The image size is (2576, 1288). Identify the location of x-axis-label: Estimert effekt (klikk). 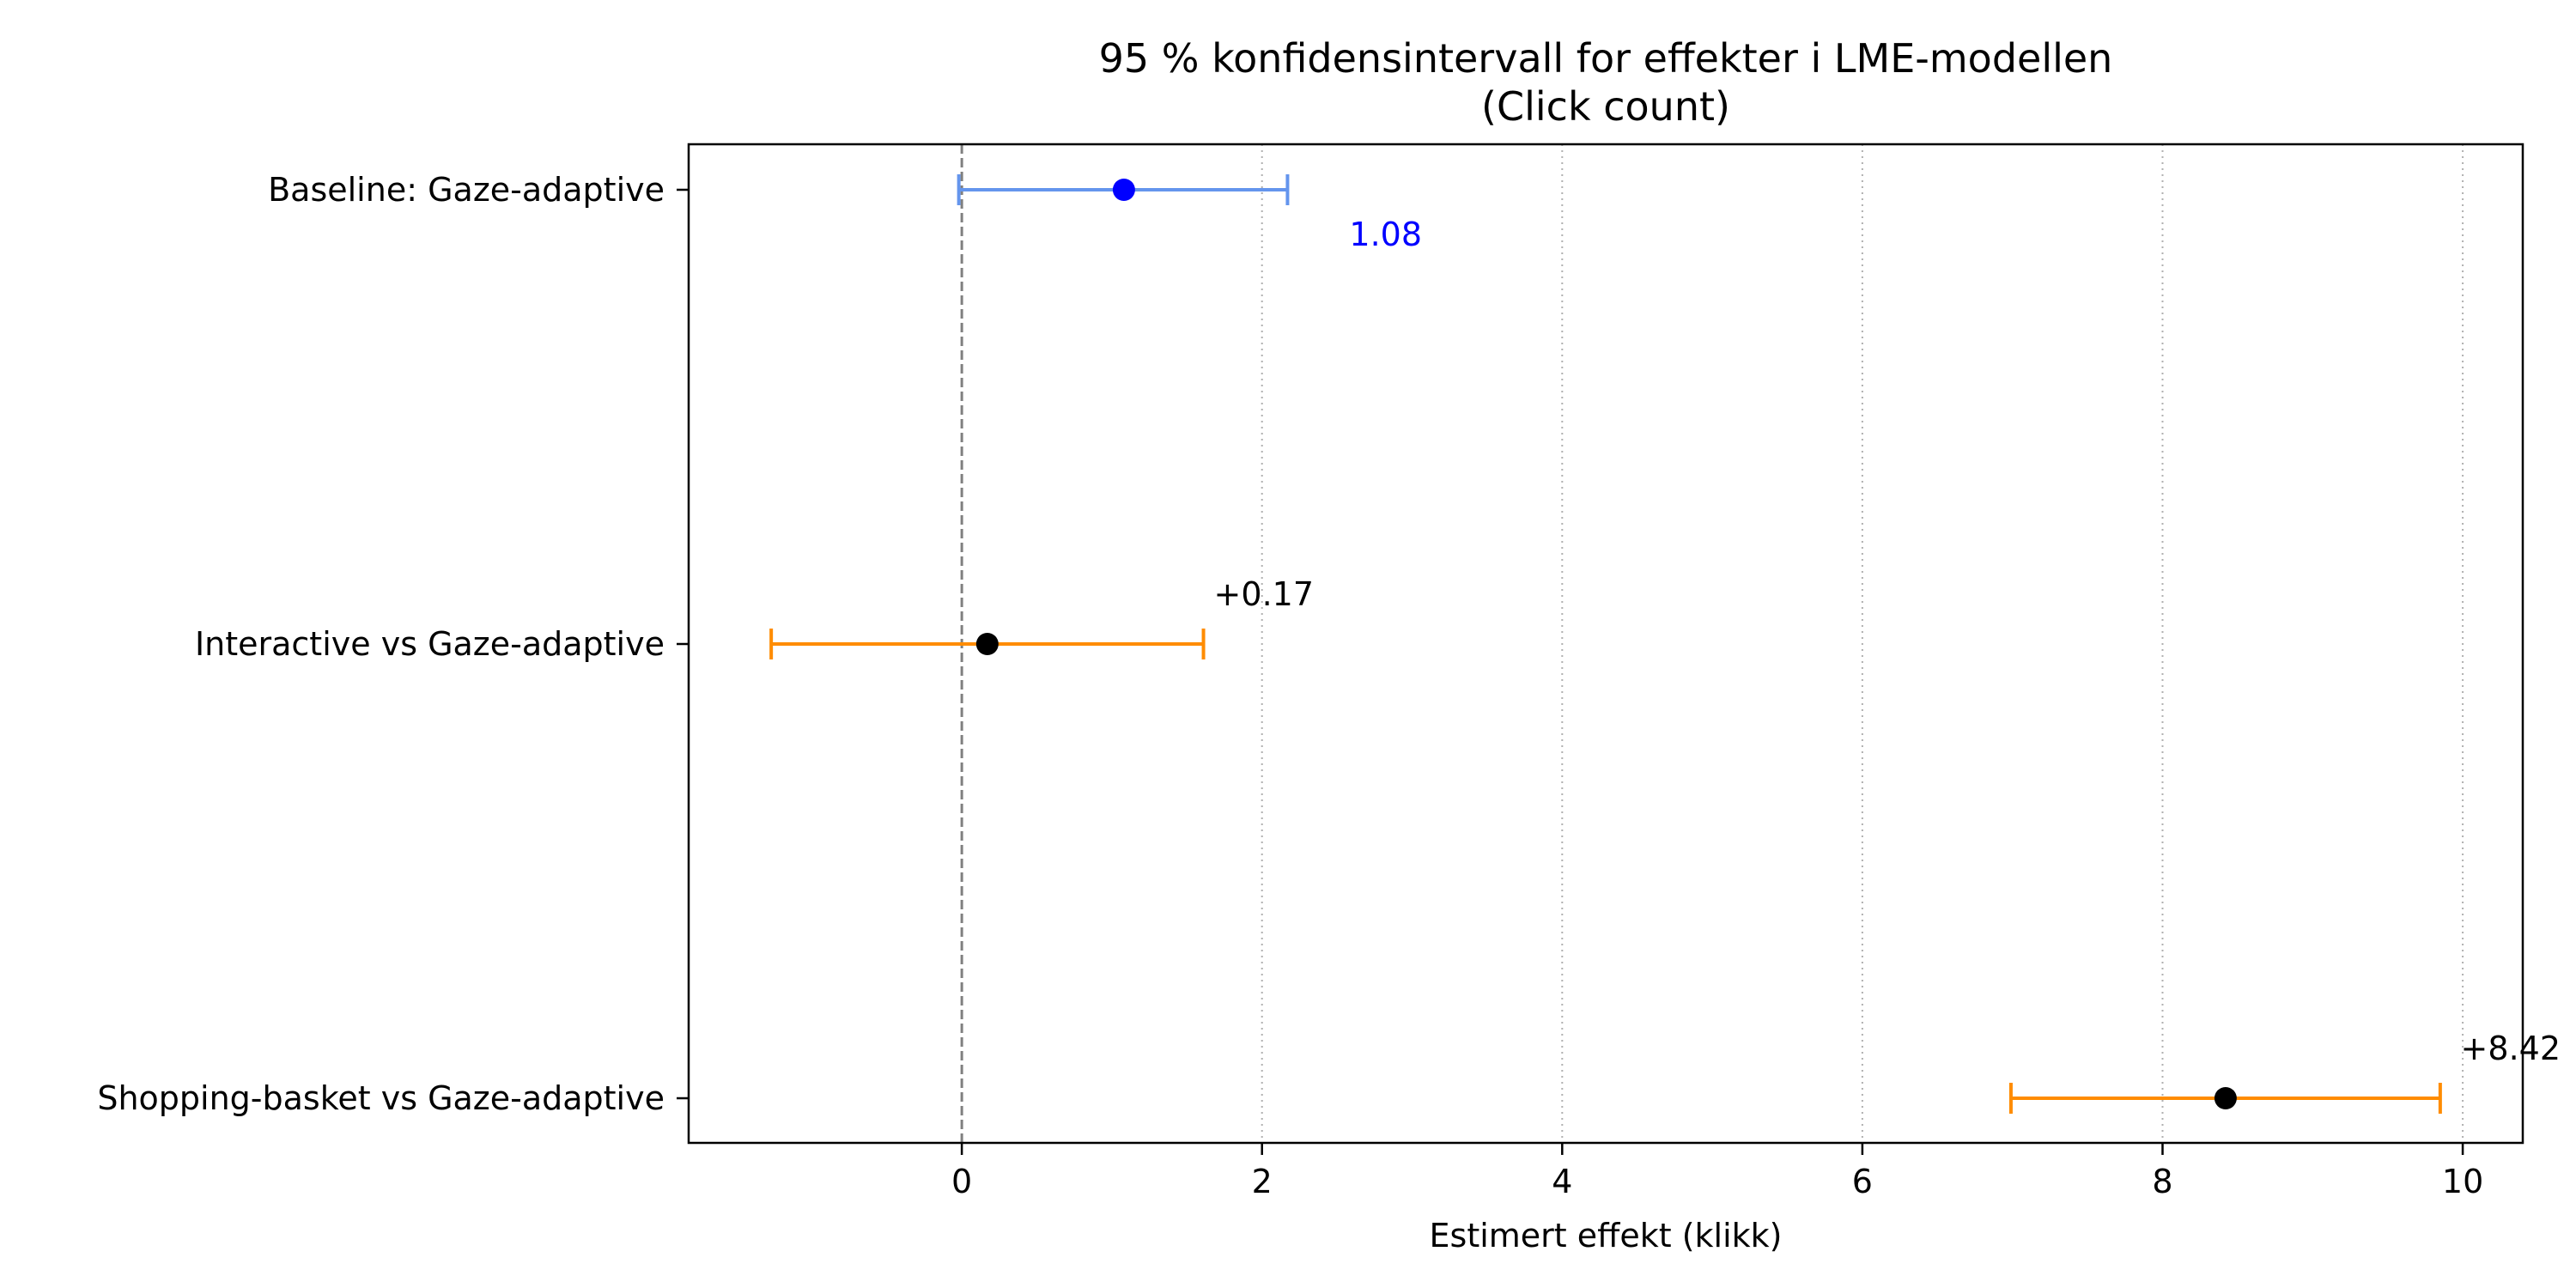
(1606, 1236).